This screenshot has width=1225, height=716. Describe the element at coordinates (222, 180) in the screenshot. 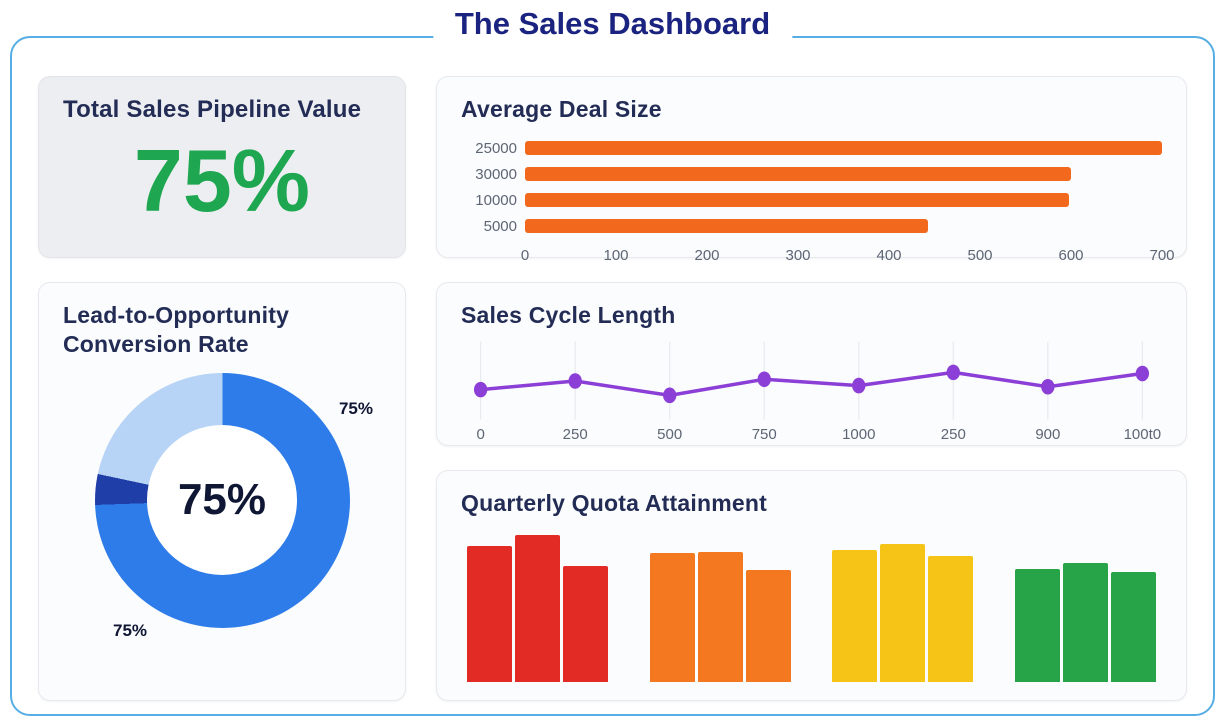

I see `pipeline-value: 75%` at that location.